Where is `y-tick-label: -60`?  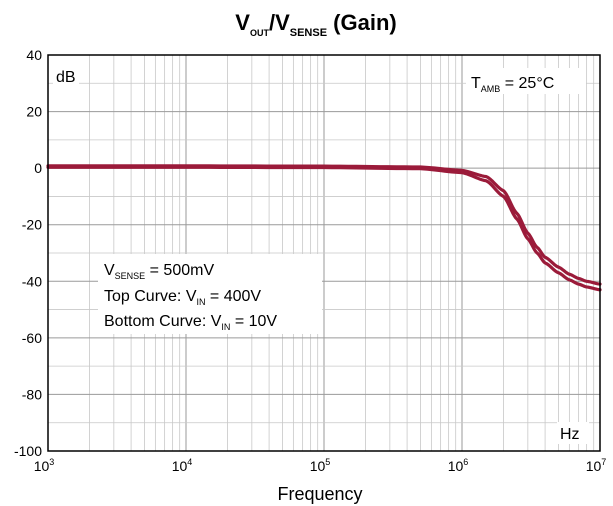 y-tick-label: -60 is located at coordinates (32, 338).